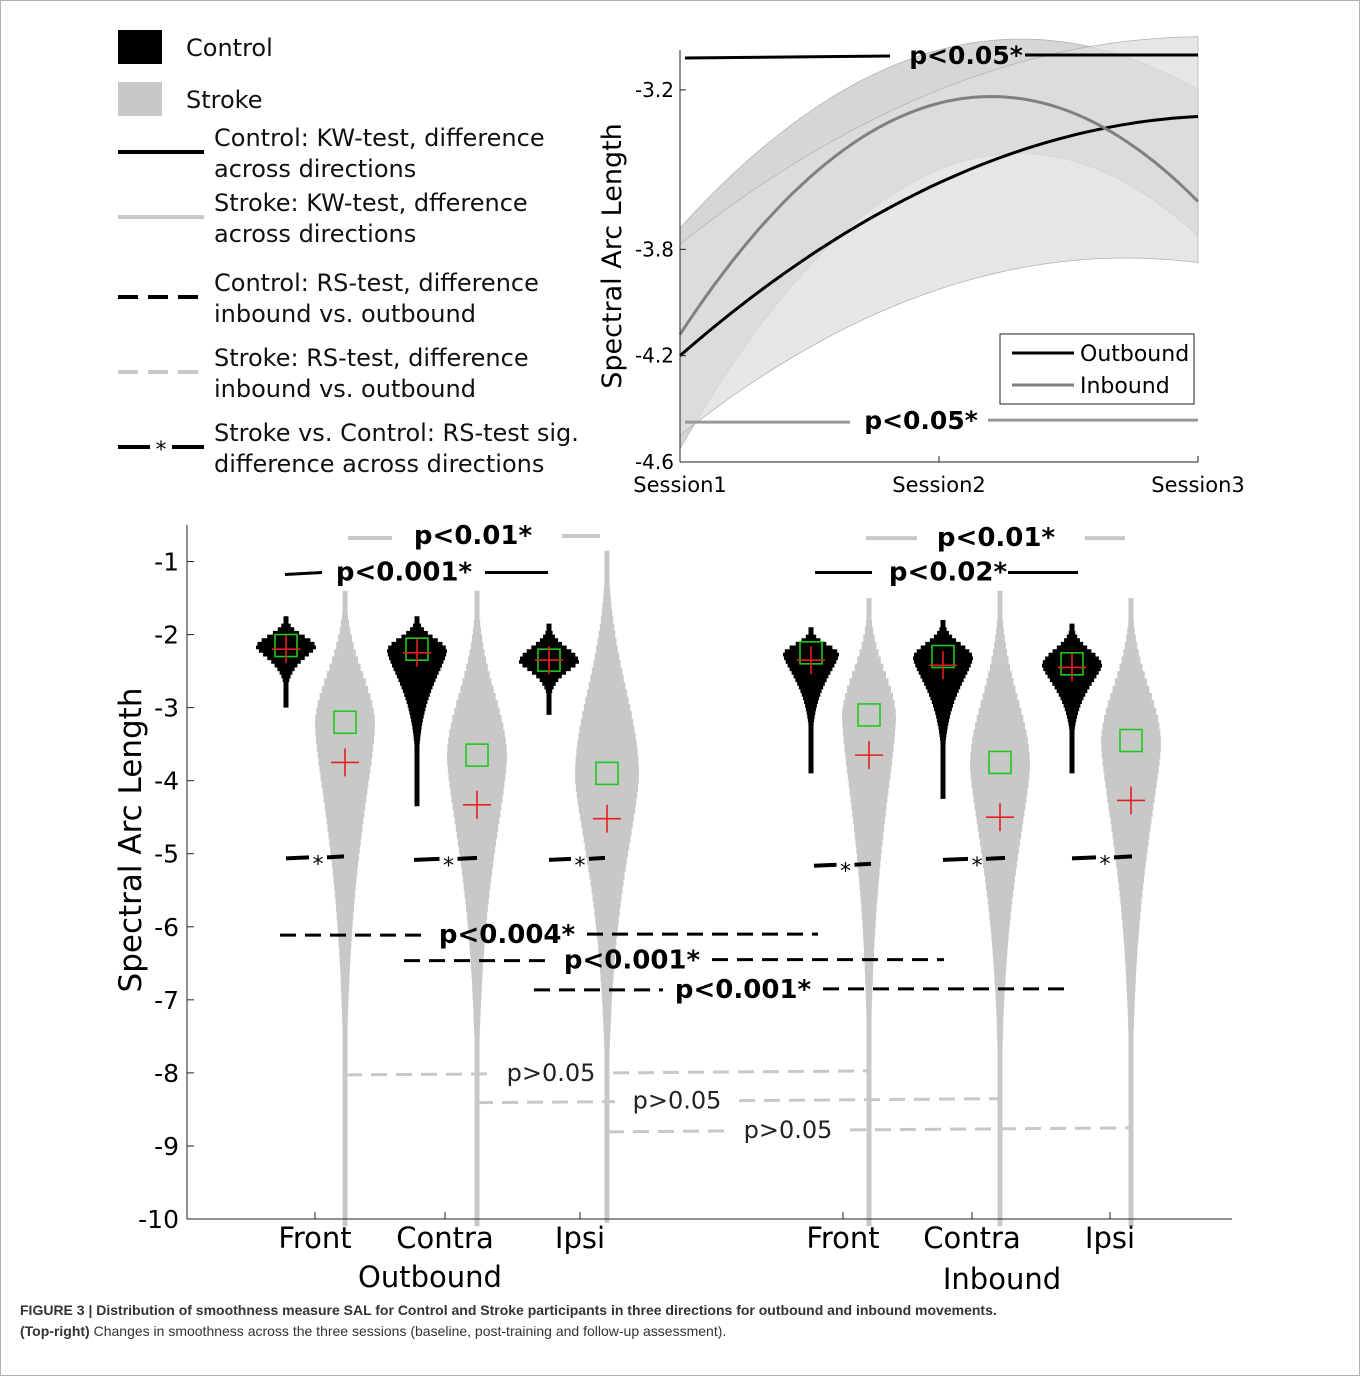 The height and width of the screenshot is (1376, 1360). Describe the element at coordinates (166, 1000) in the screenshot. I see `bottom-ytick-label: -7` at that location.